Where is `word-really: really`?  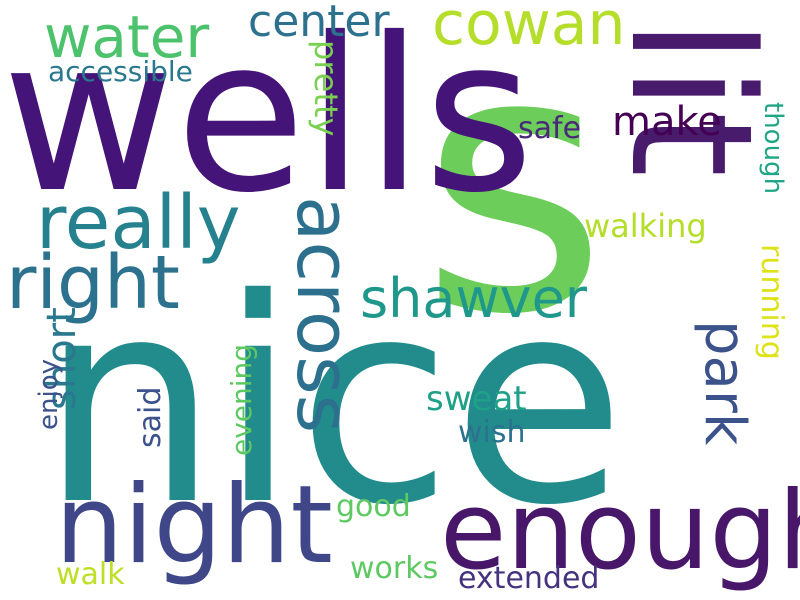 word-really: really is located at coordinates (138, 223).